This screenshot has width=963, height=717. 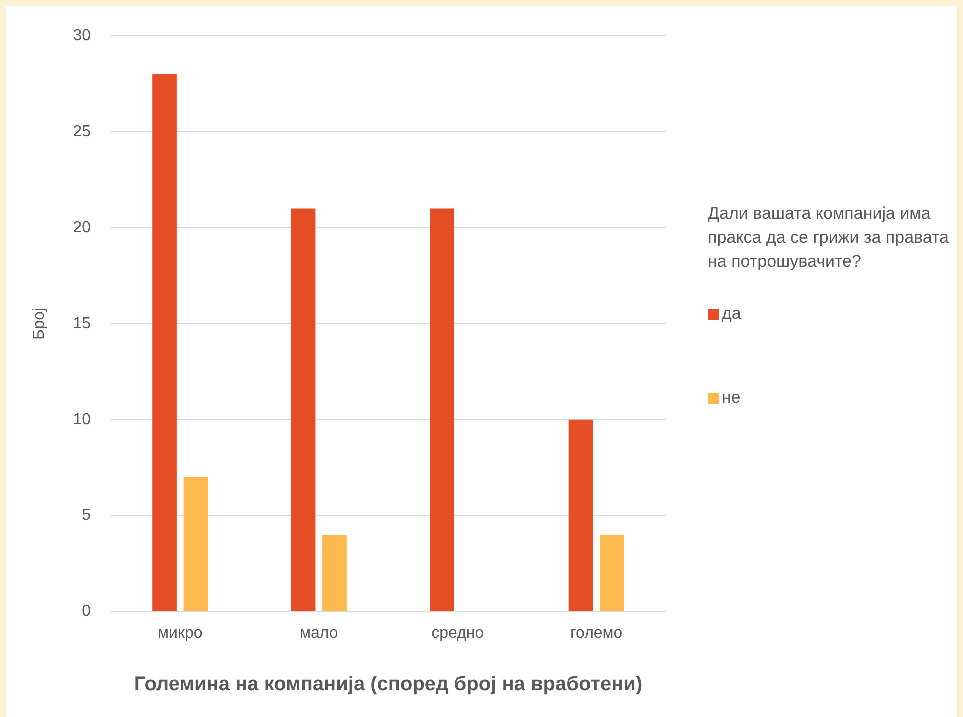 I want to click on y-tick-label: 0, so click(x=87, y=611).